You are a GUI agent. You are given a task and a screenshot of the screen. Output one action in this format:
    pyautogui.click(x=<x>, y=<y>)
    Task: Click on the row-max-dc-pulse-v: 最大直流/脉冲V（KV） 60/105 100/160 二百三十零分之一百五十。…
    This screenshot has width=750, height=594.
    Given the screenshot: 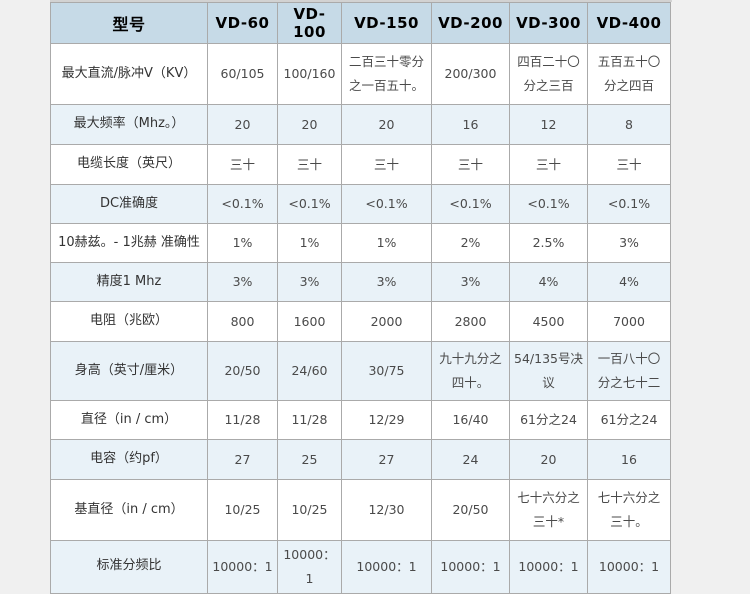 What is the action you would take?
    pyautogui.click(x=360, y=74)
    